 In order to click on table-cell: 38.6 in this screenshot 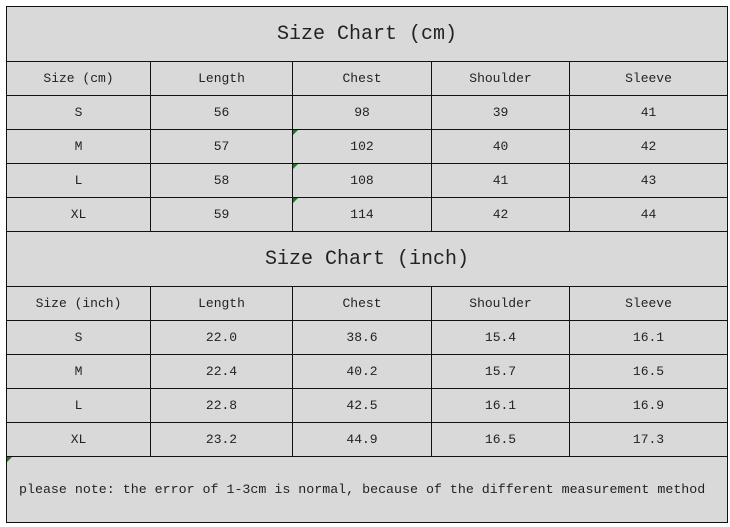, I will do `click(362, 337)`.